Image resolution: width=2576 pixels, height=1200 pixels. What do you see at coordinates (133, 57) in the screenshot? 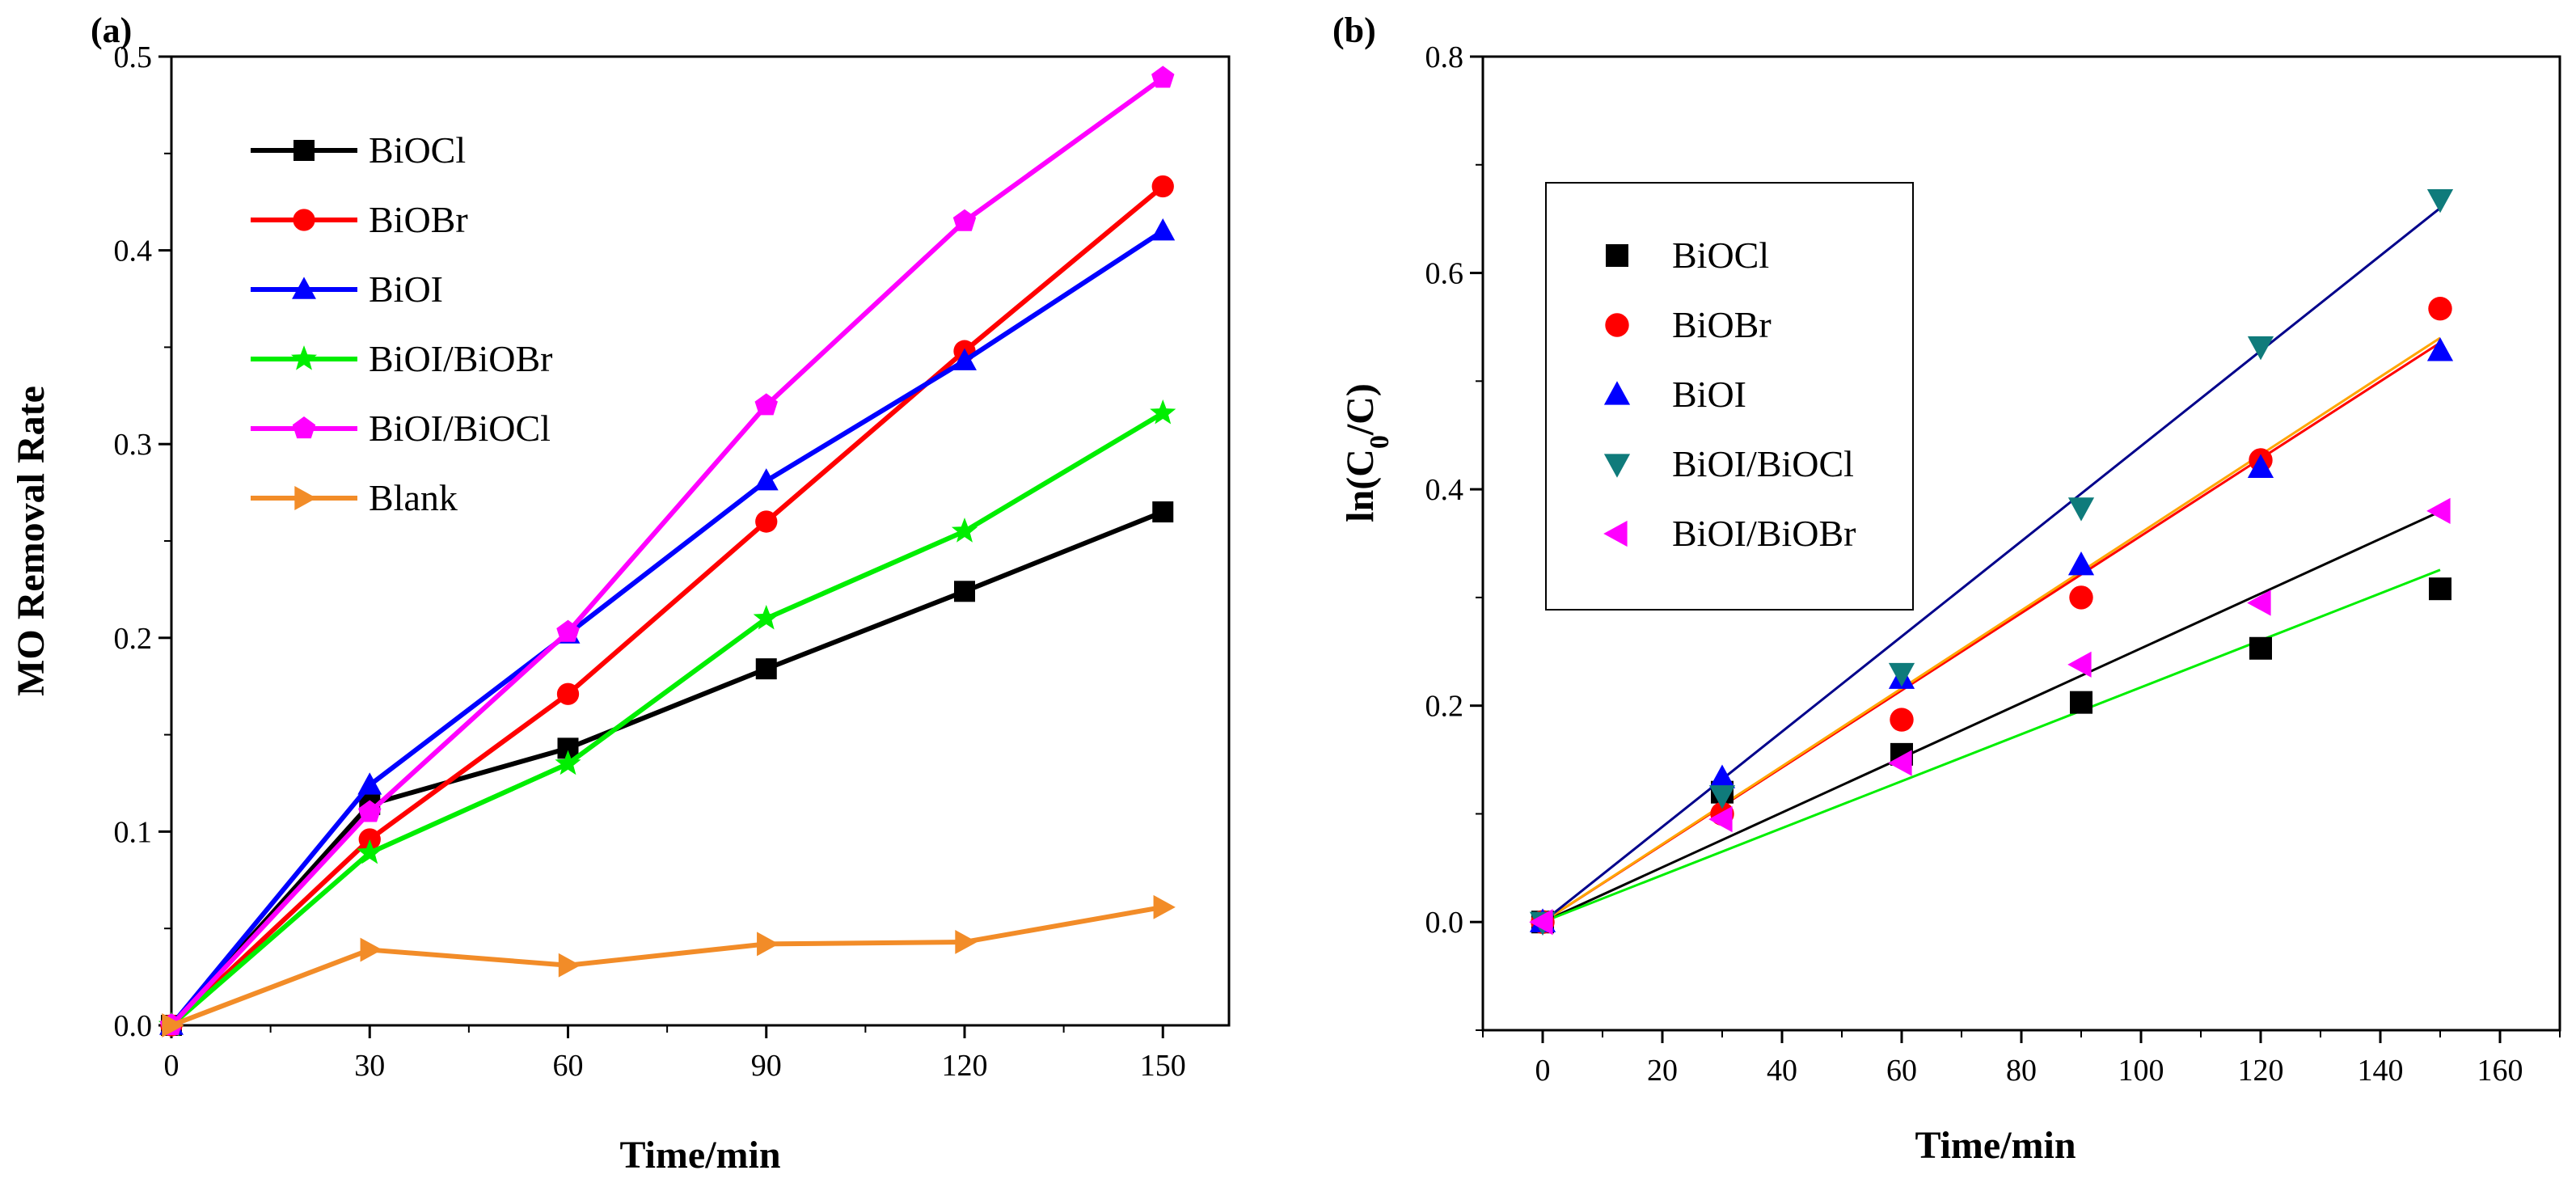
I see `a-ytick-label: 0.5` at bounding box center [133, 57].